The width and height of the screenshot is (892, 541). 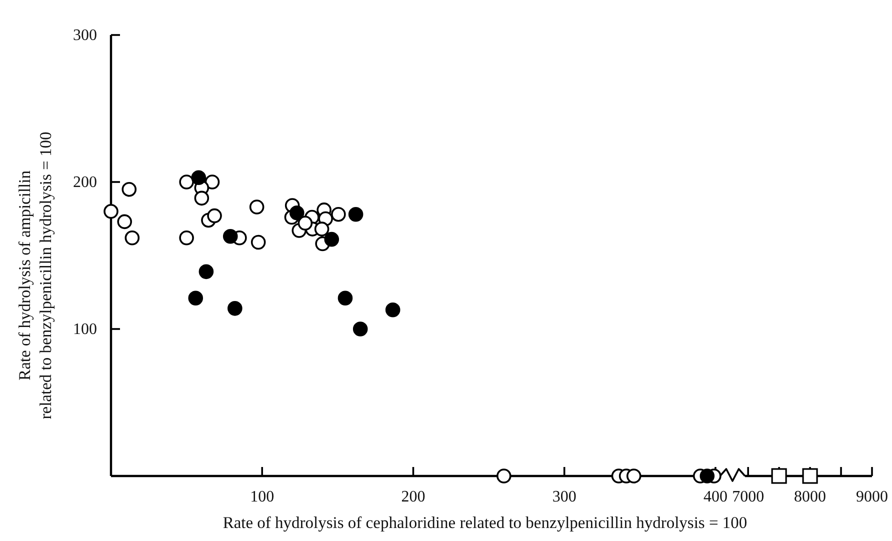 I want to click on x-tick-label: 8000, so click(x=810, y=497).